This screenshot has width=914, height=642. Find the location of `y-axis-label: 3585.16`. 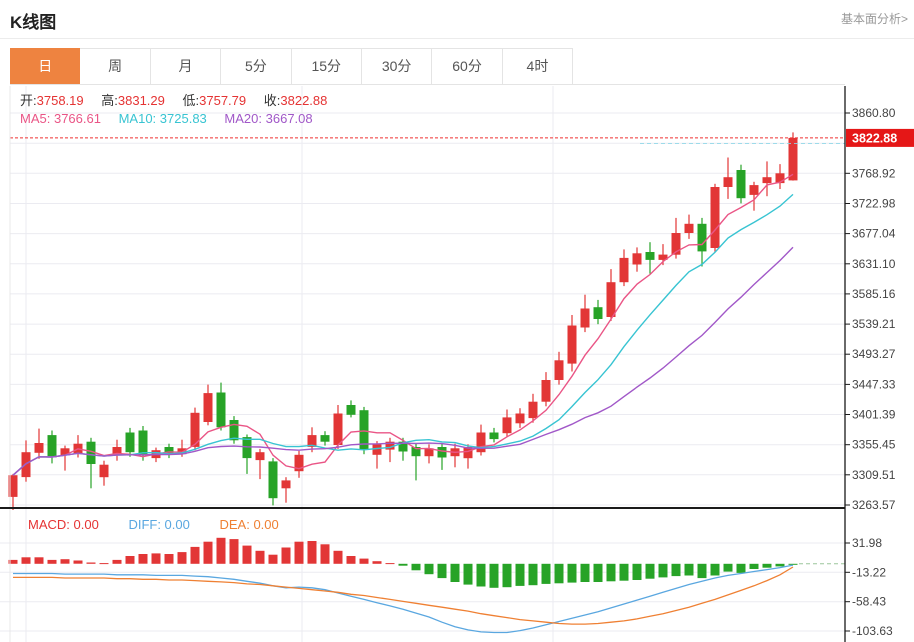

y-axis-label: 3585.16 is located at coordinates (874, 294).